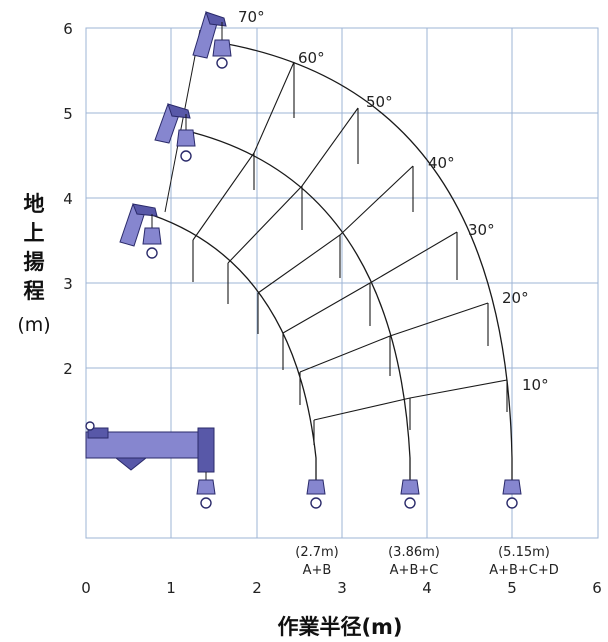 Image resolution: width=608 pixels, height=642 pixels. I want to click on y-axis-title-char-3: 揚, so click(34, 262).